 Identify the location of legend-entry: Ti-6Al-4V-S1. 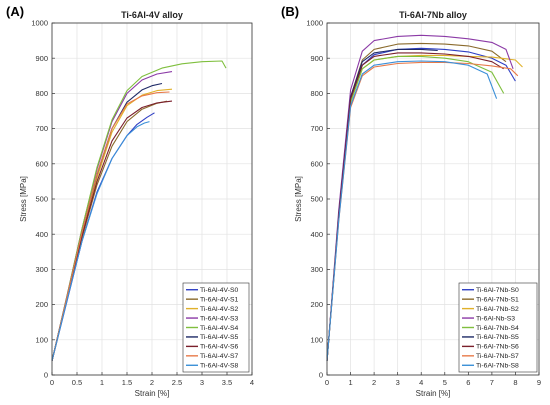
(219, 299).